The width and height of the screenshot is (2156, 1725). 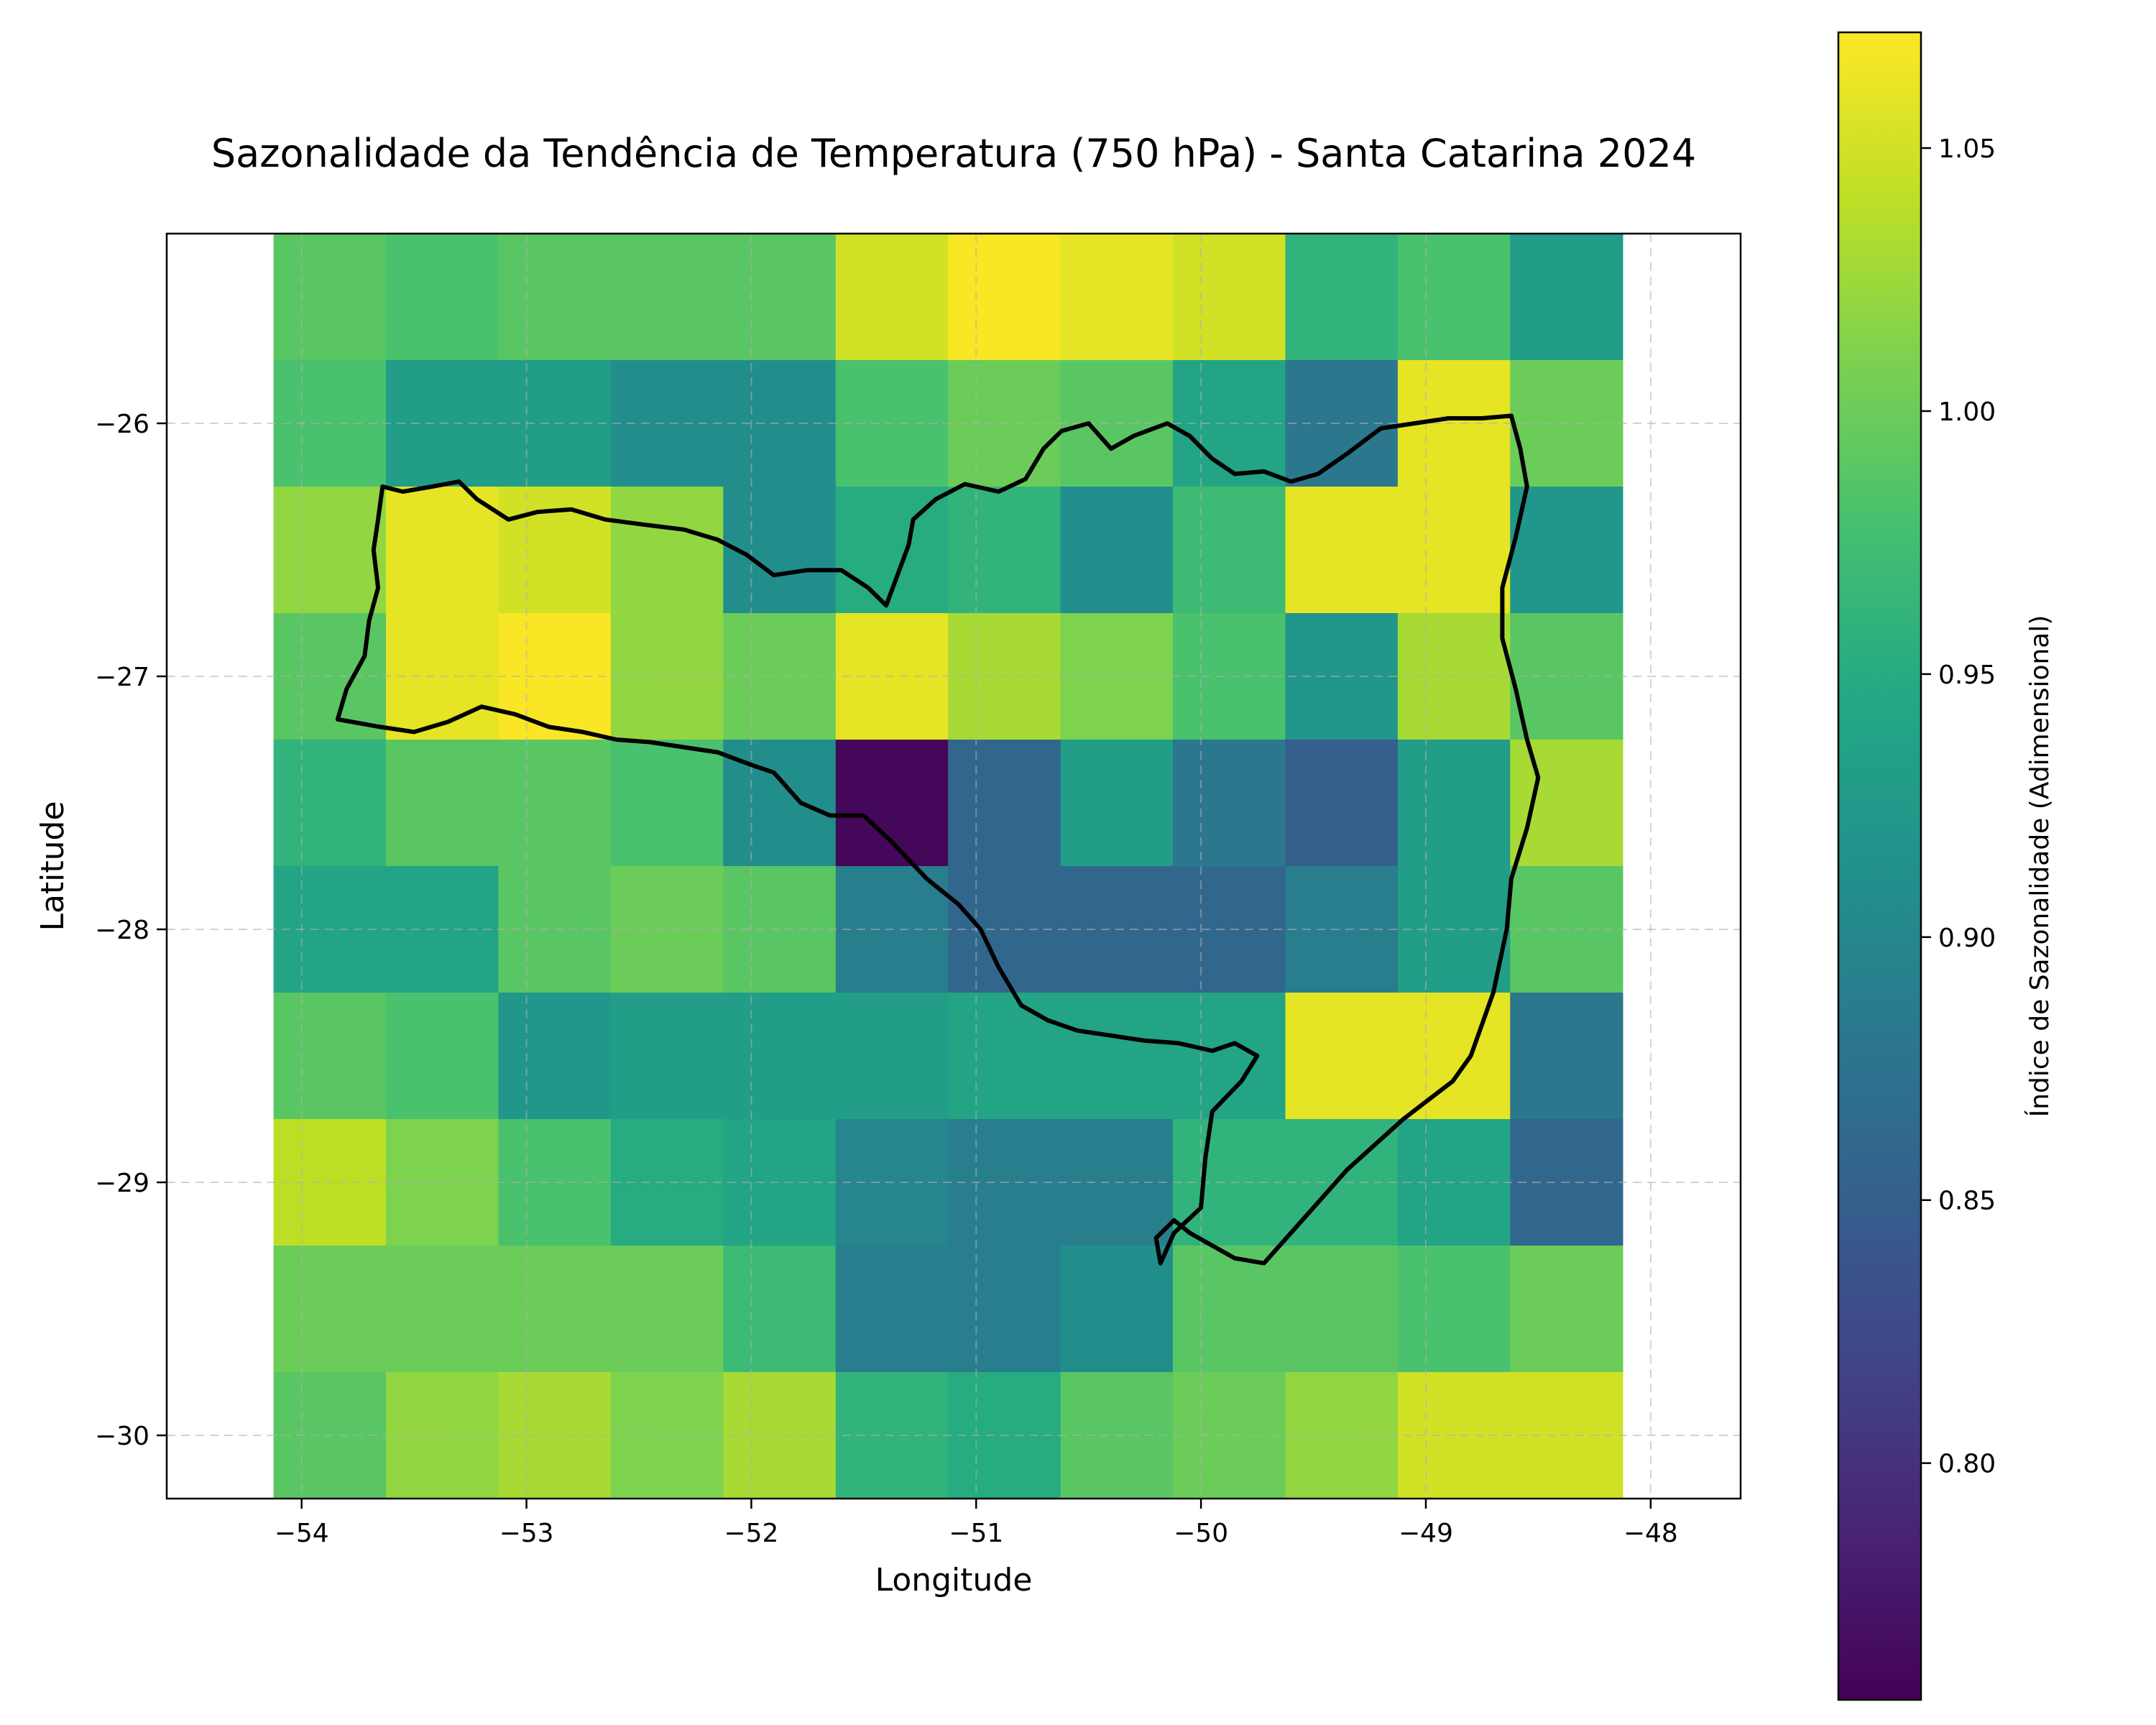 I want to click on colorbar-axis: 0.80 0.85 0.90 0.95 1.00 1.05, so click(x=1958, y=806).